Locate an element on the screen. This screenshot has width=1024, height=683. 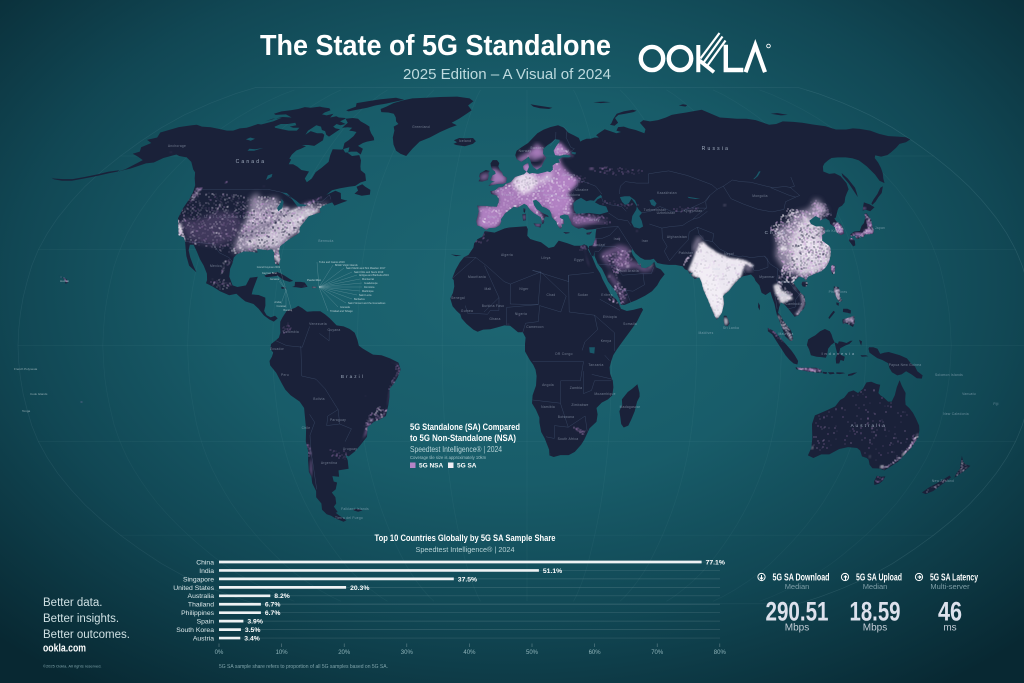
svg-text: New Caledonia is located at coordinates (956, 414).